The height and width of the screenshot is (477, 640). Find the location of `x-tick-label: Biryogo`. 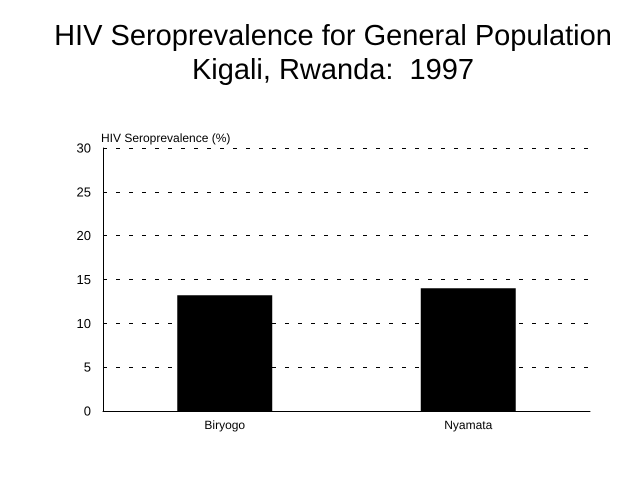

x-tick-label: Biryogo is located at coordinates (225, 425).